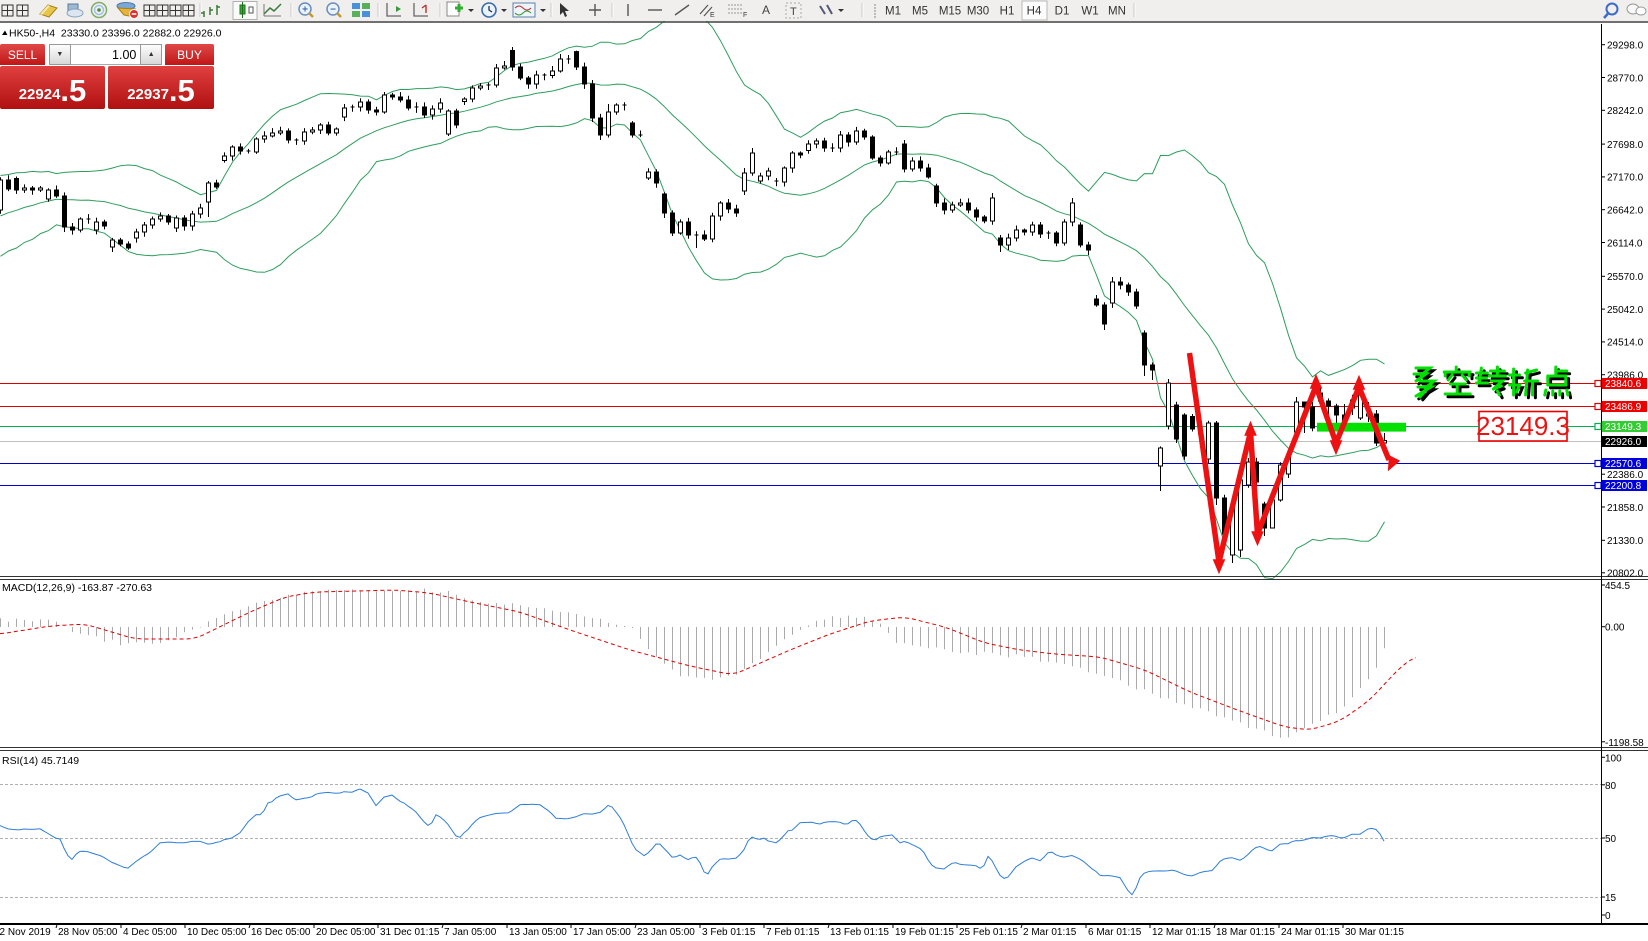  What do you see at coordinates (893, 12) in the screenshot?
I see `svg-text: M1` at bounding box center [893, 12].